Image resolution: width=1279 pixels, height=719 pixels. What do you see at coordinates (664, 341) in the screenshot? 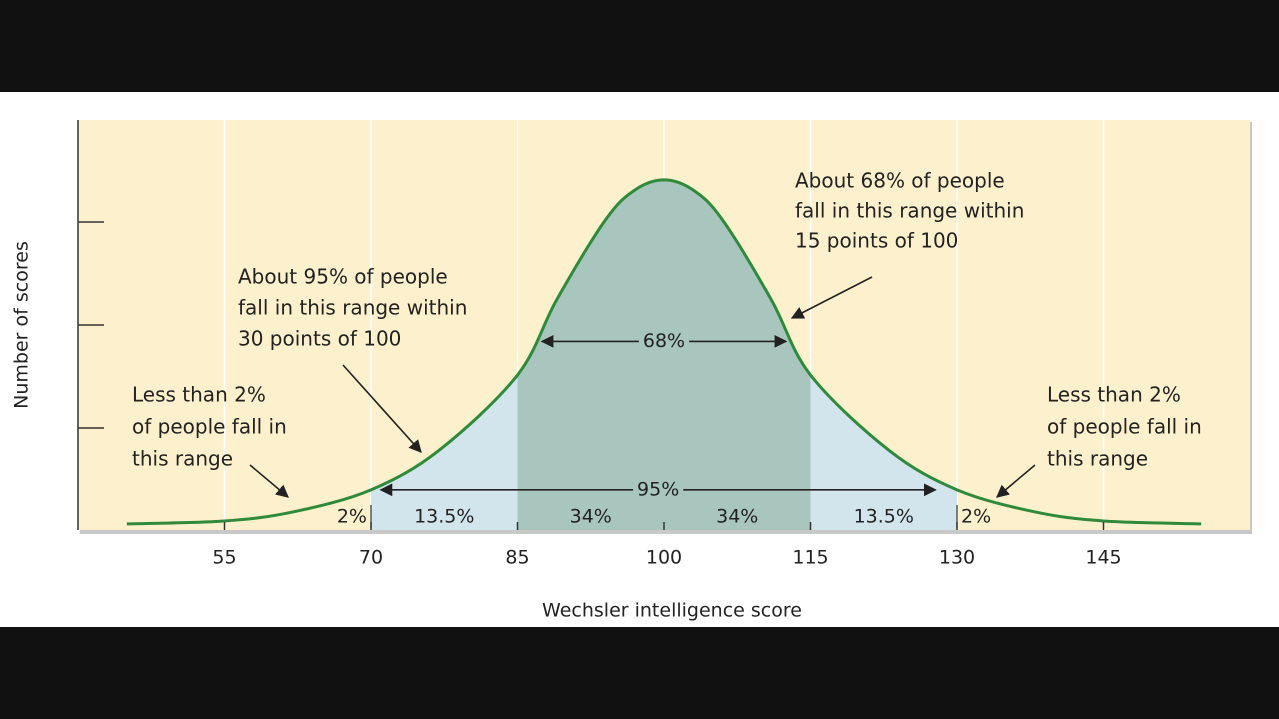
I see `range-label: 68%` at bounding box center [664, 341].